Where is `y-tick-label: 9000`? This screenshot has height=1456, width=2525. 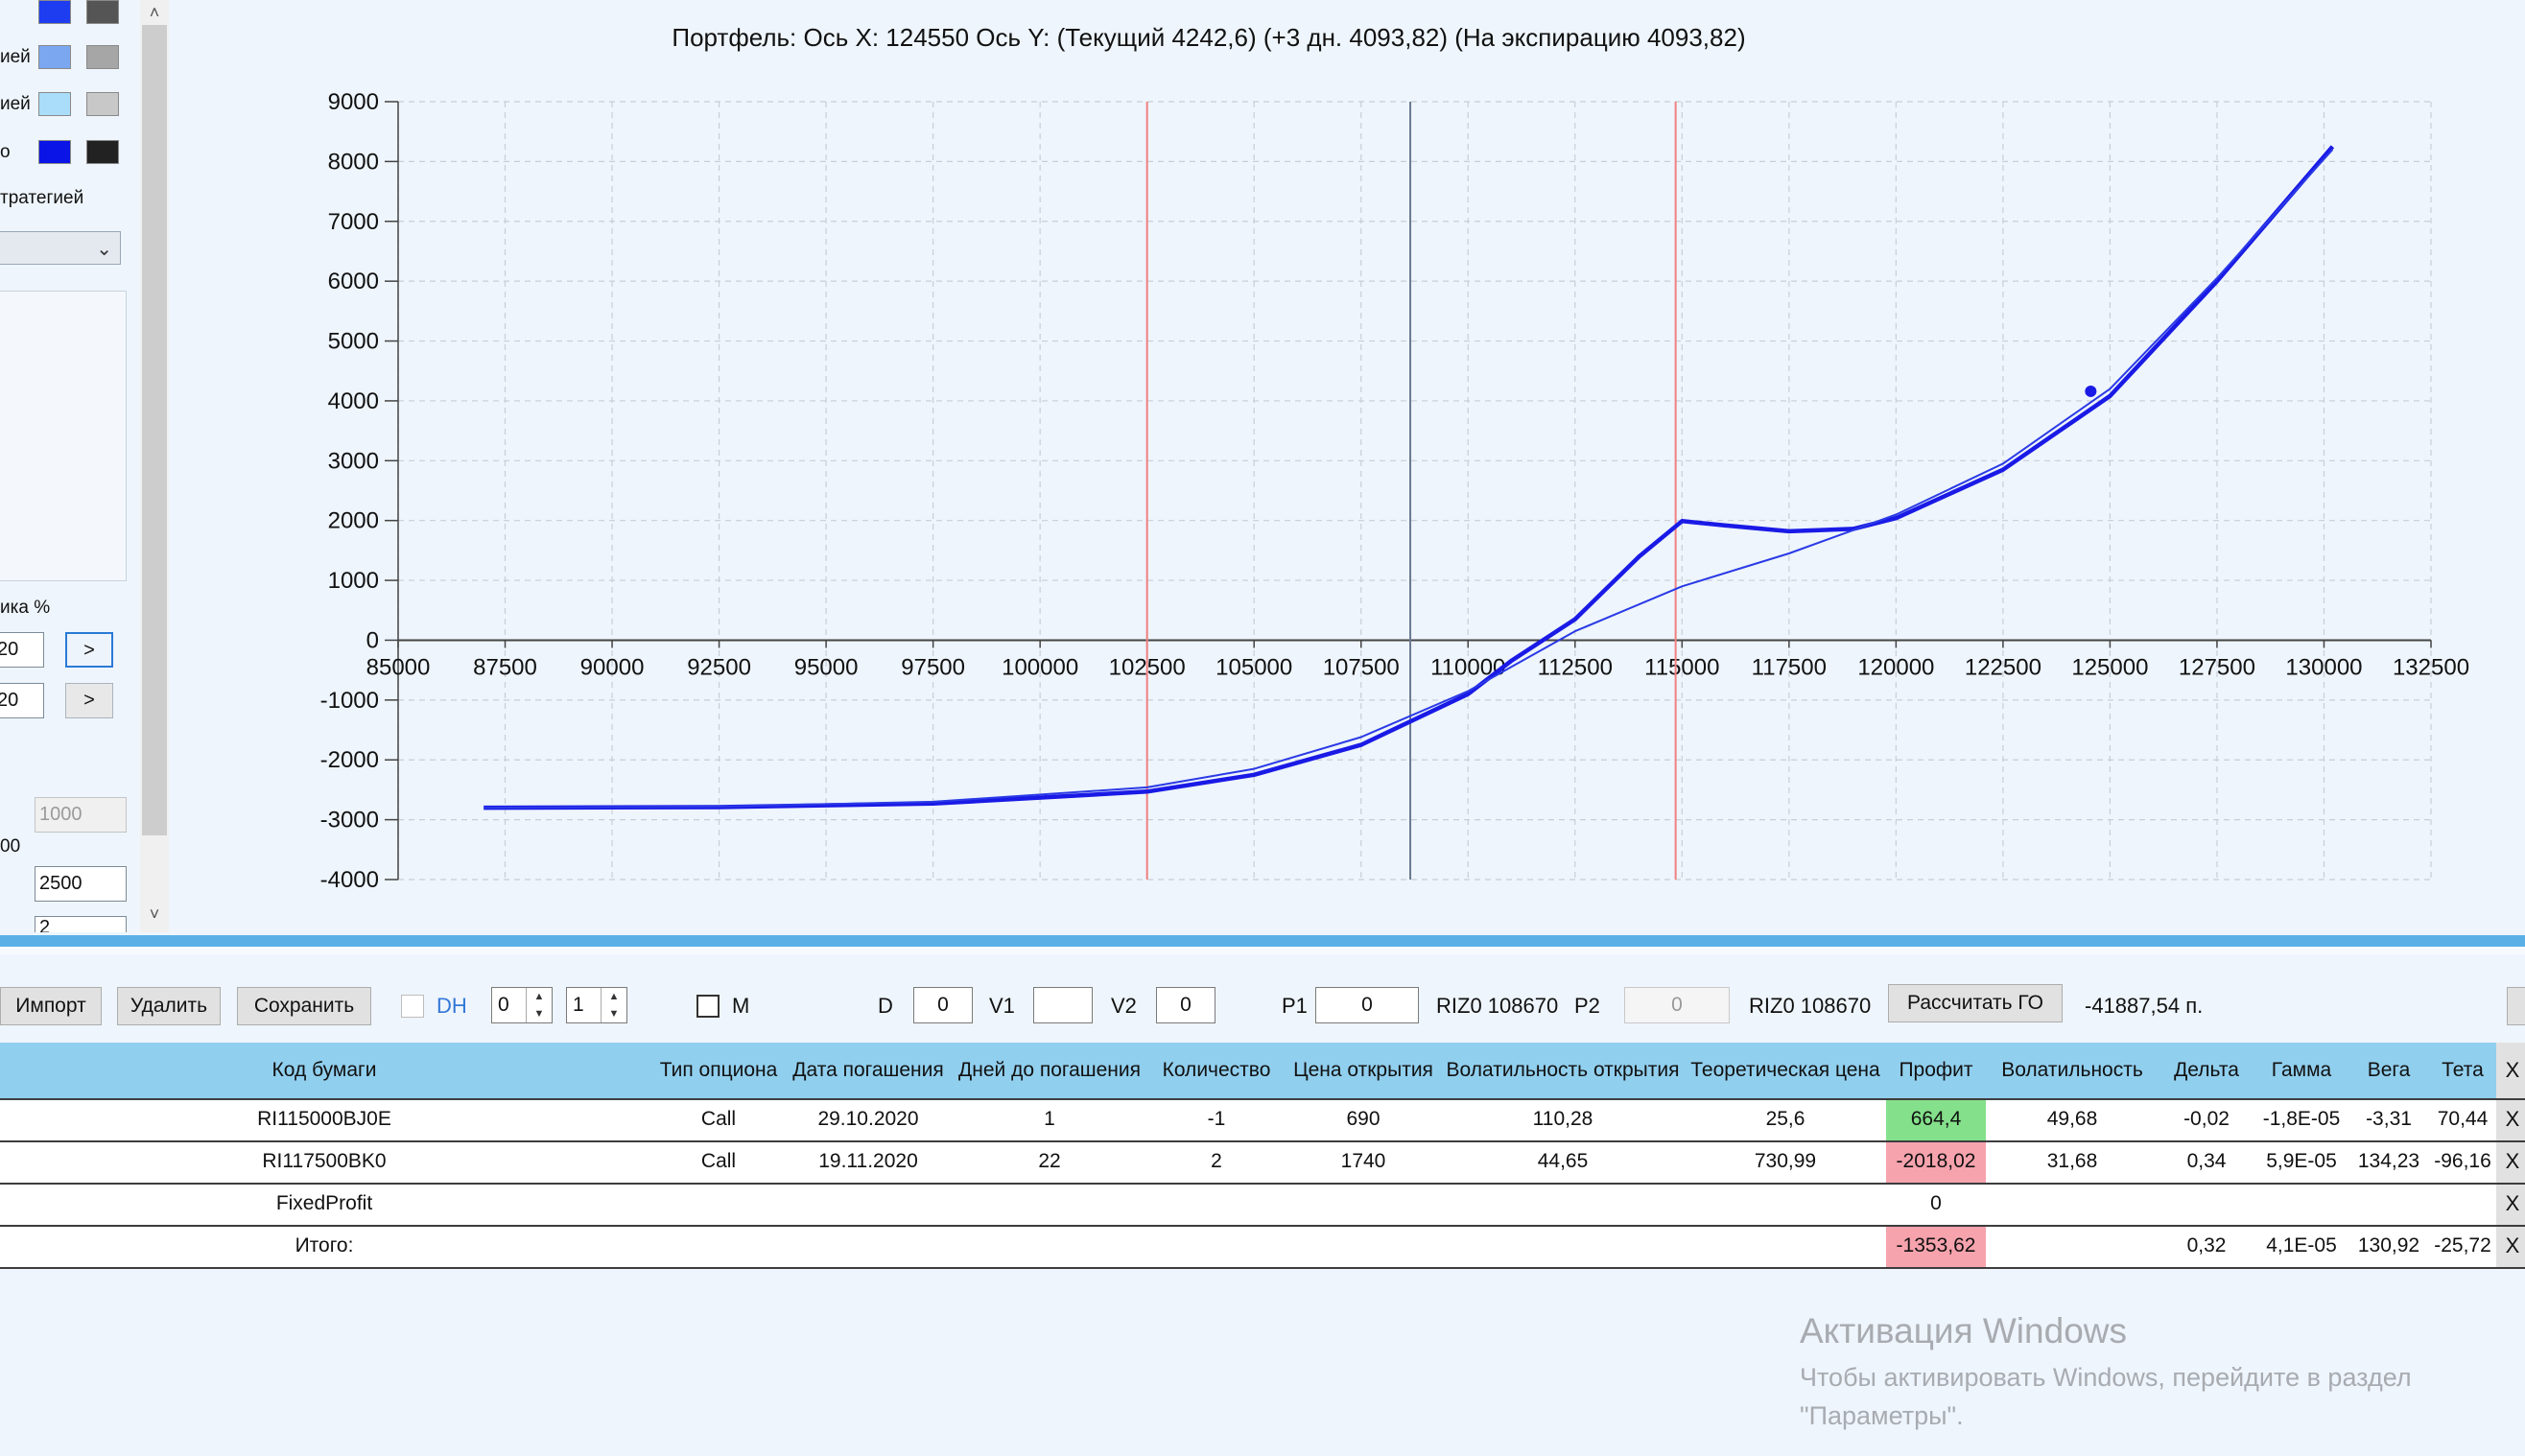
y-tick-label: 9000 is located at coordinates (353, 102).